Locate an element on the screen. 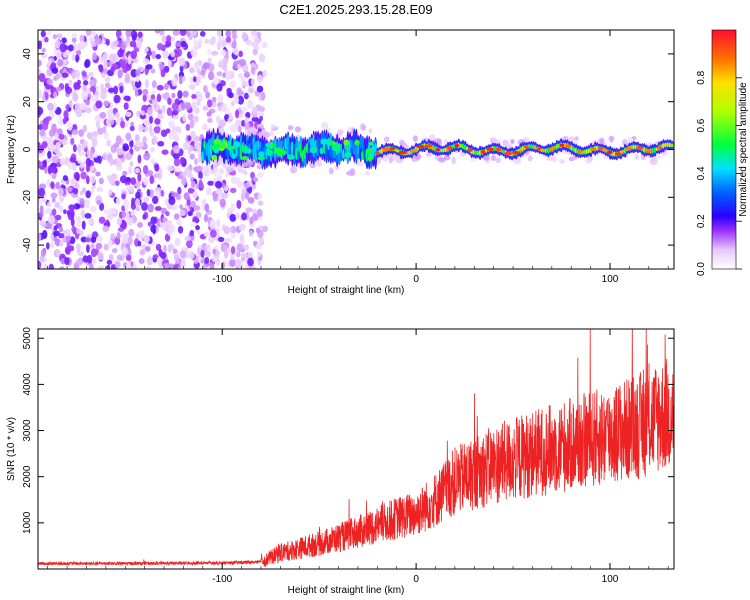 This screenshot has height=600, width=750. colorbar-tick-label: 0.6 is located at coordinates (701, 125).